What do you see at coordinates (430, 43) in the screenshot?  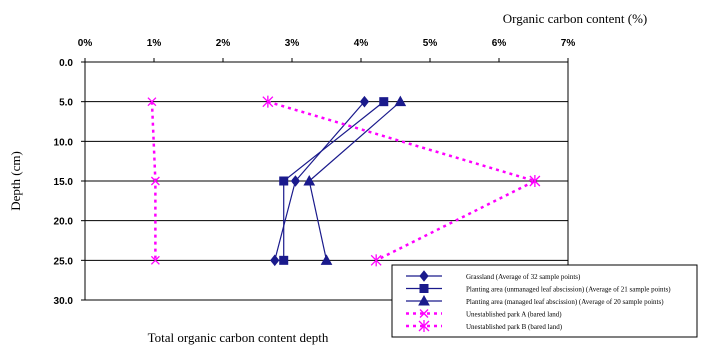 I see `x-tick-label: 5%` at bounding box center [430, 43].